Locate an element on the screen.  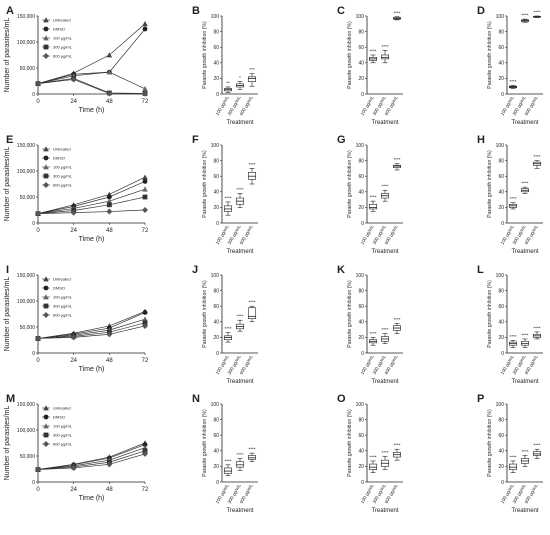
significance-stars: *** is located at coordinates (252, 69).